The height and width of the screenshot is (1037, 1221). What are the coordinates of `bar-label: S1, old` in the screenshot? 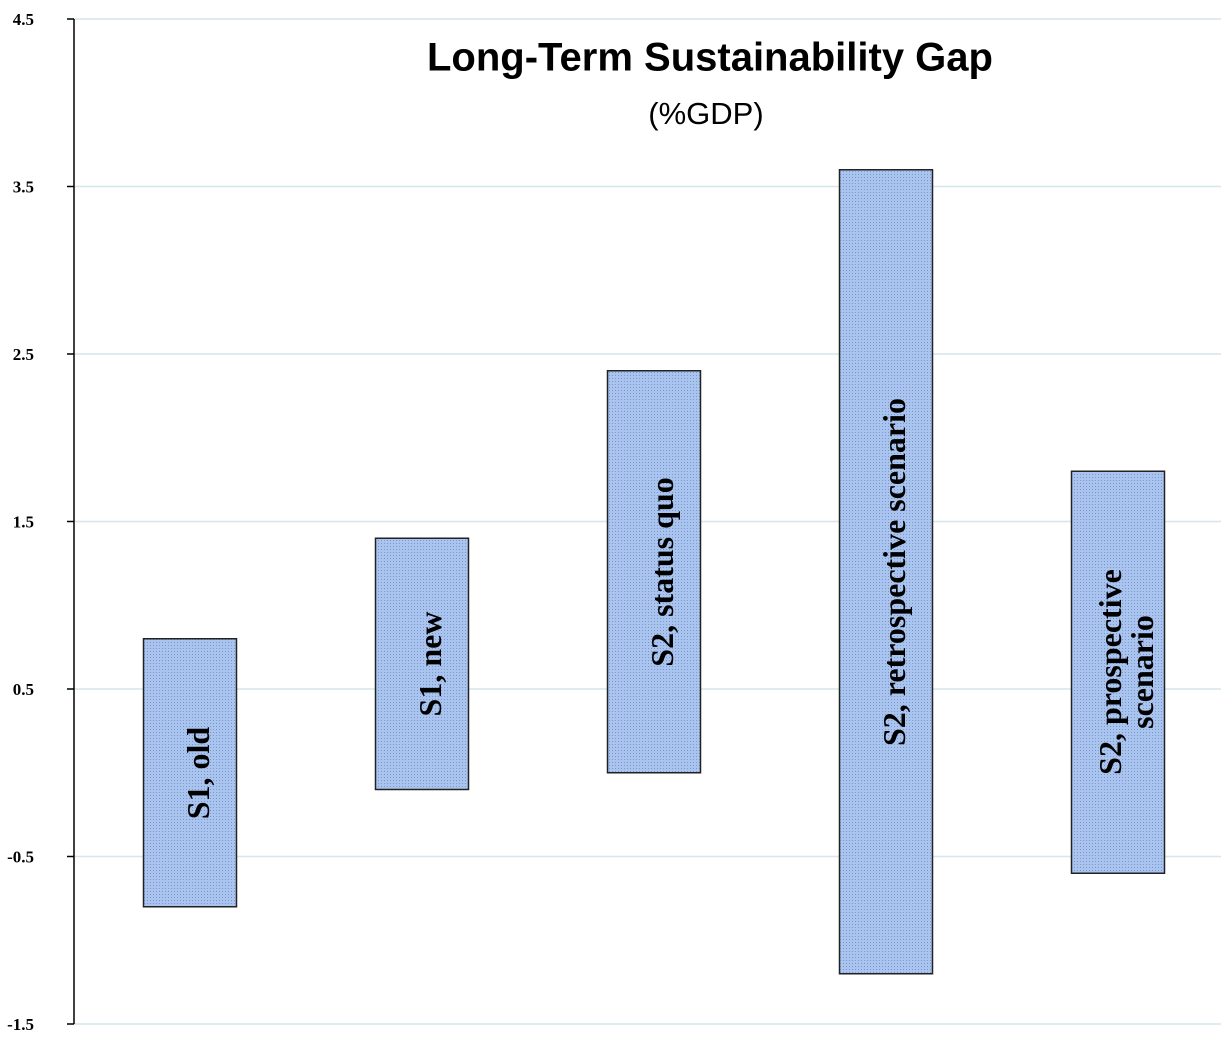 It's located at (198, 772).